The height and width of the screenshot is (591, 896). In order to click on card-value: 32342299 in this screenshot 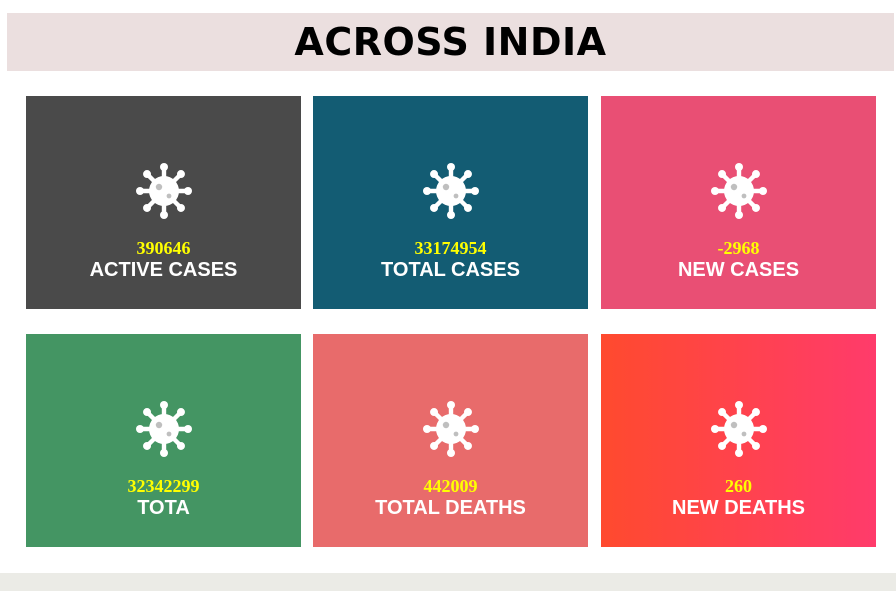, I will do `click(163, 486)`.